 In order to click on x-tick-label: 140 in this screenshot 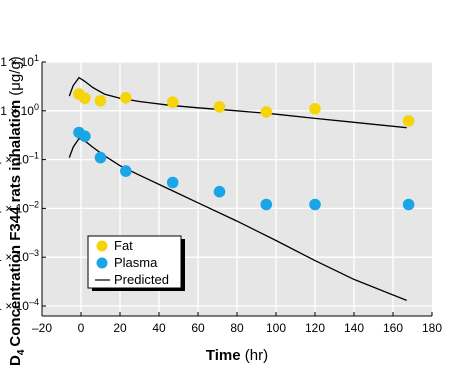, I will do `click(354, 328)`.